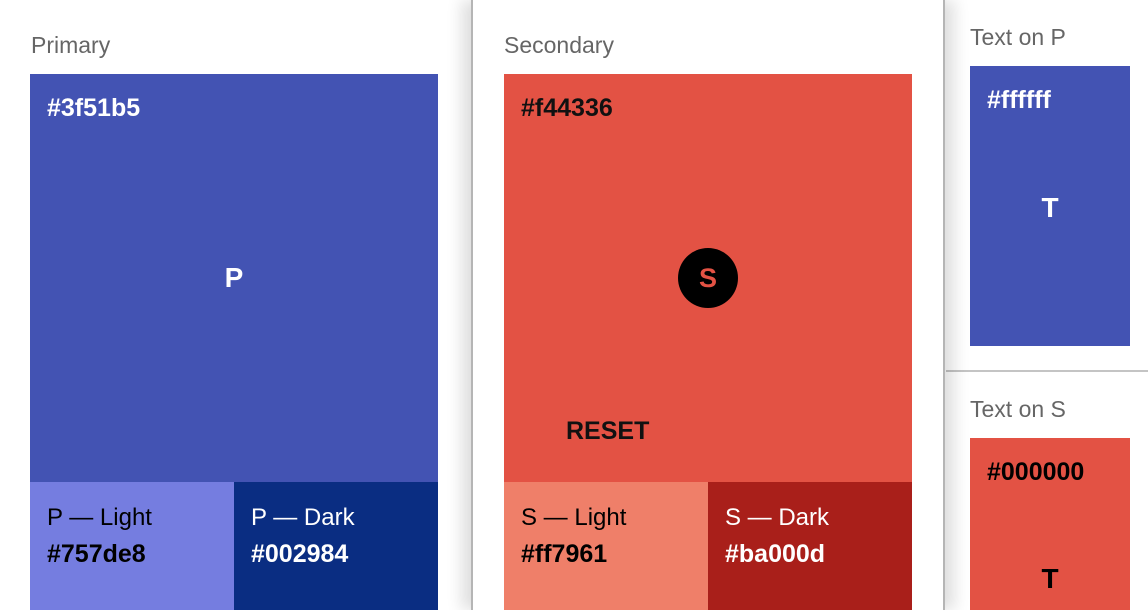  What do you see at coordinates (564, 554) in the screenshot?
I see `secondary-light-hex: #ff7961` at bounding box center [564, 554].